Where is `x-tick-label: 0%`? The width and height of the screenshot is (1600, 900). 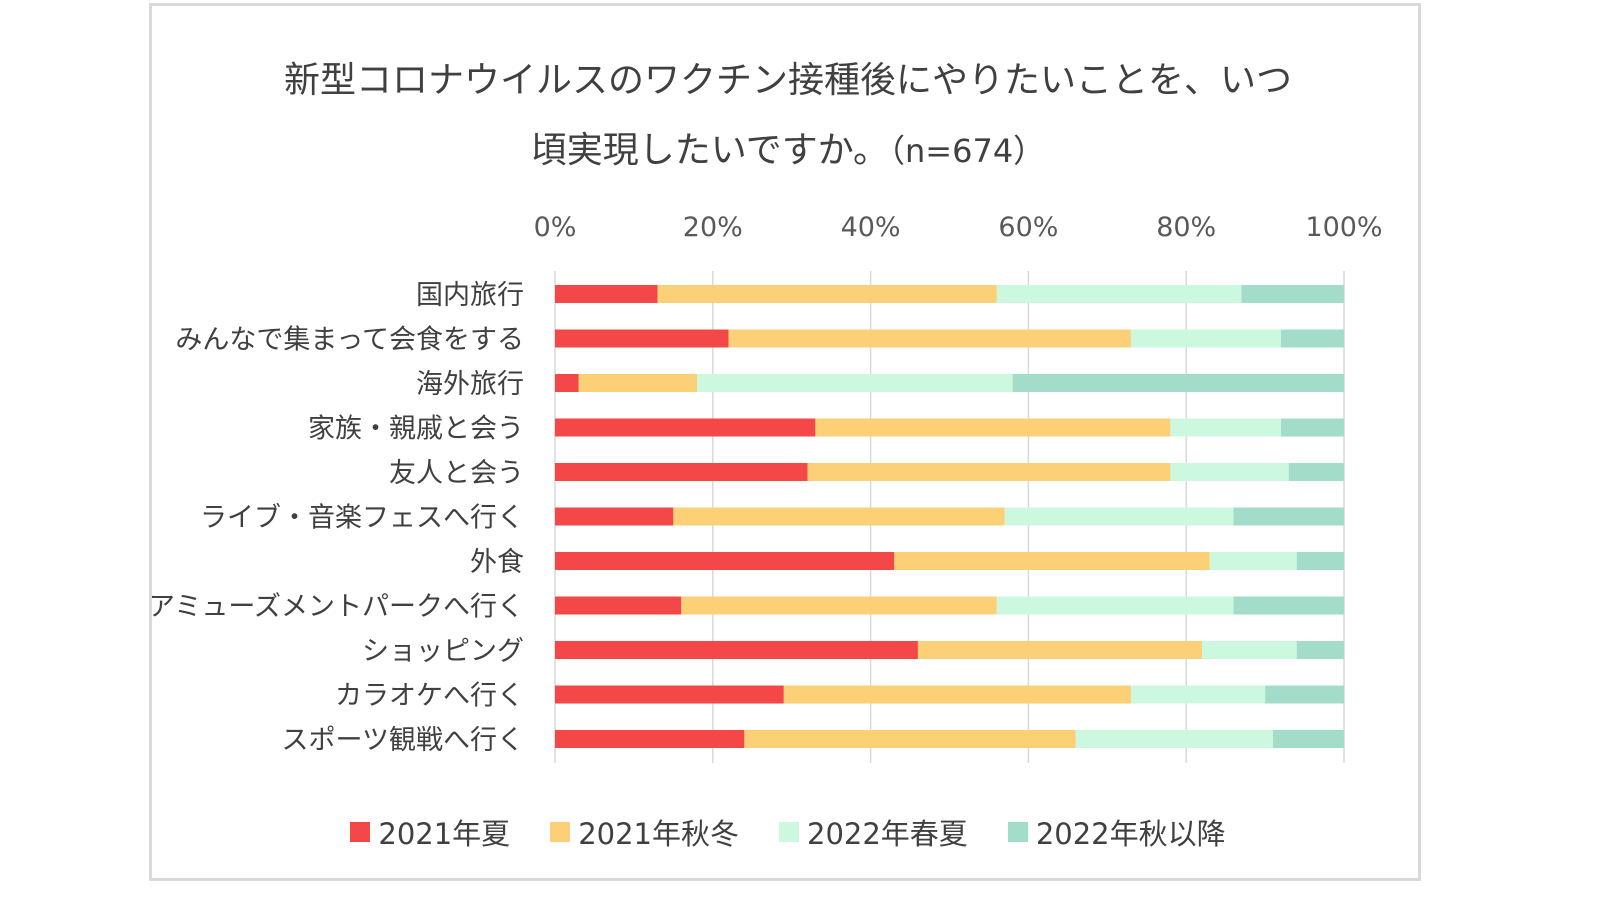
x-tick-label: 0% is located at coordinates (555, 227).